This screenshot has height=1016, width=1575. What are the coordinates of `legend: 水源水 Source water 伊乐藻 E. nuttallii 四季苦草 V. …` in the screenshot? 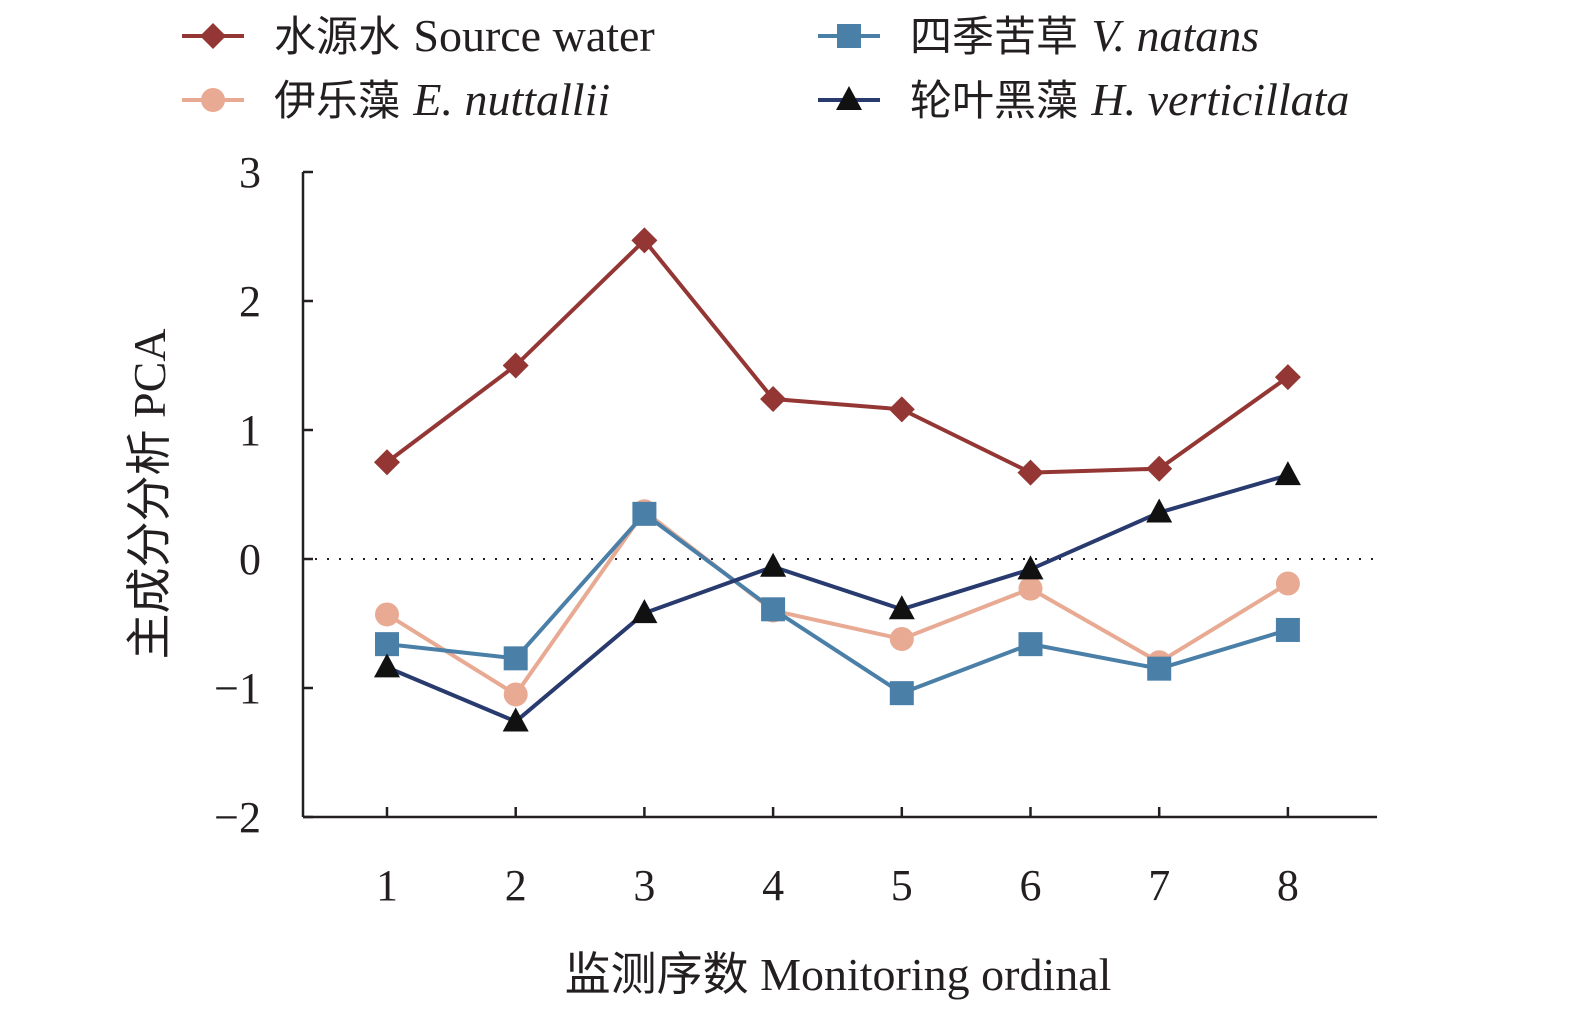 It's located at (765, 67).